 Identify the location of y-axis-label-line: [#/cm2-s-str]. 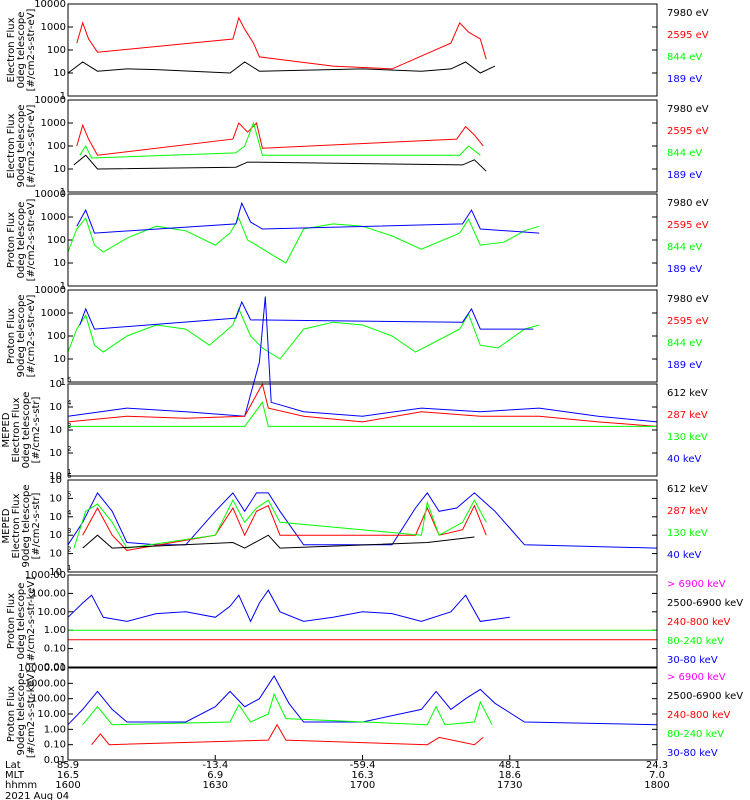
(36, 525).